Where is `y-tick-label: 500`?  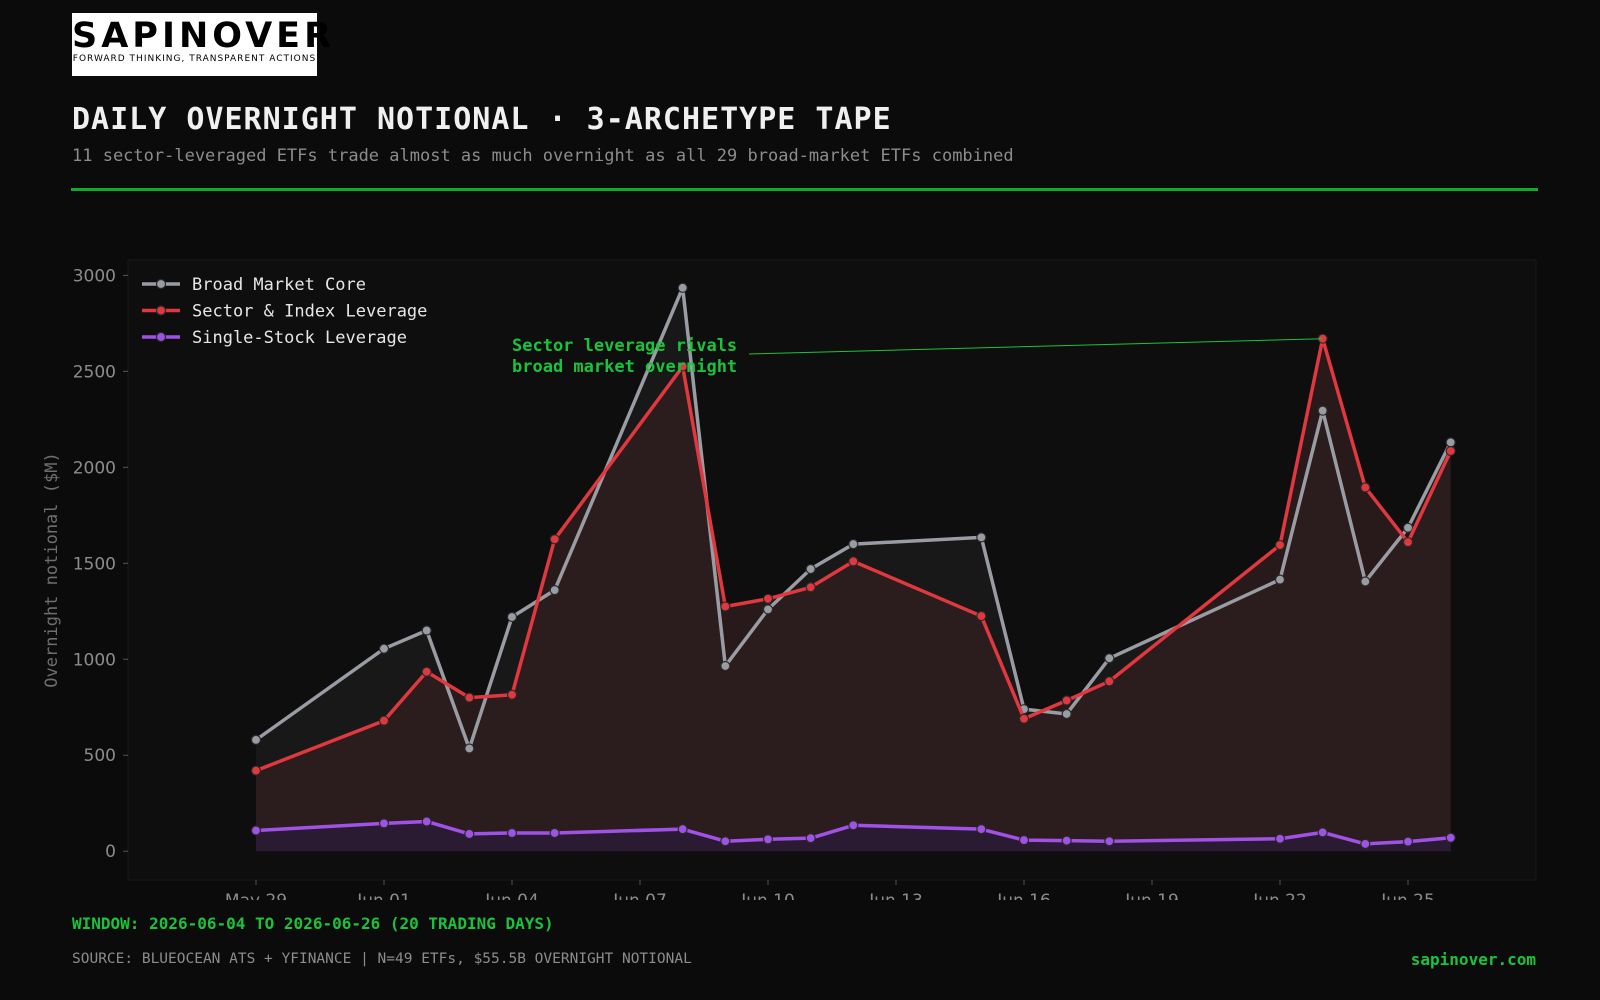 y-tick-label: 500 is located at coordinates (100, 756).